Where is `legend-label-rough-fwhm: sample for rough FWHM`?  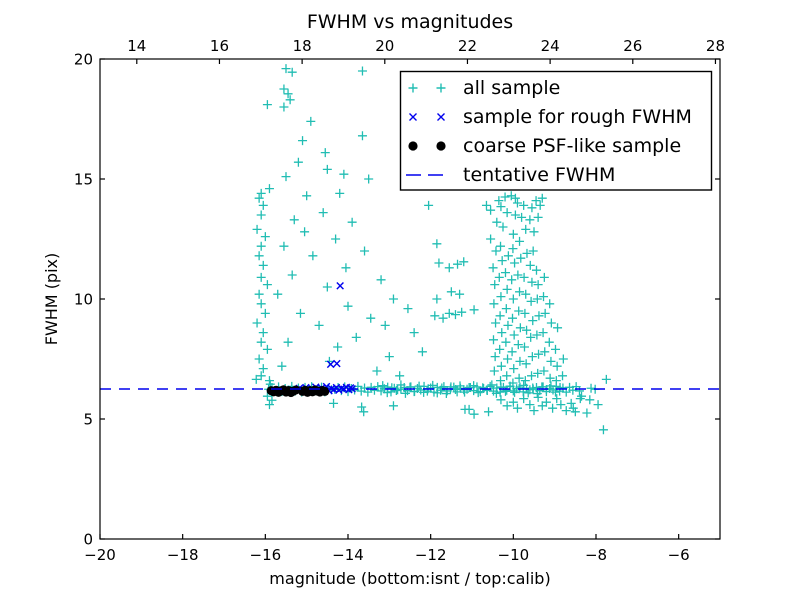 legend-label-rough-fwhm: sample for rough FWHM is located at coordinates (577, 117).